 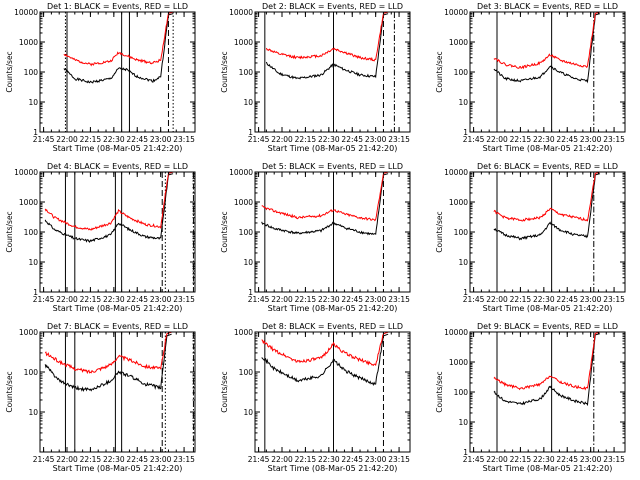 What do you see at coordinates (332, 6) in the screenshot?
I see `panel-title: Det 2: BLACK = Events, RED = LLD` at bounding box center [332, 6].